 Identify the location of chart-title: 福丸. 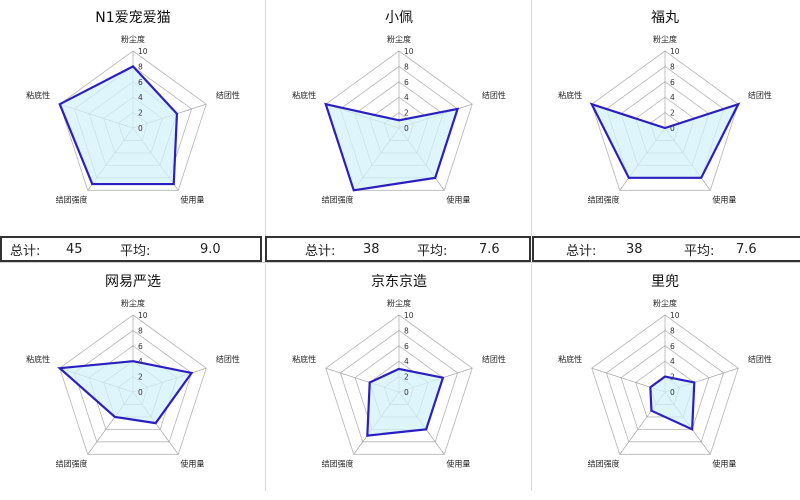
(665, 18).